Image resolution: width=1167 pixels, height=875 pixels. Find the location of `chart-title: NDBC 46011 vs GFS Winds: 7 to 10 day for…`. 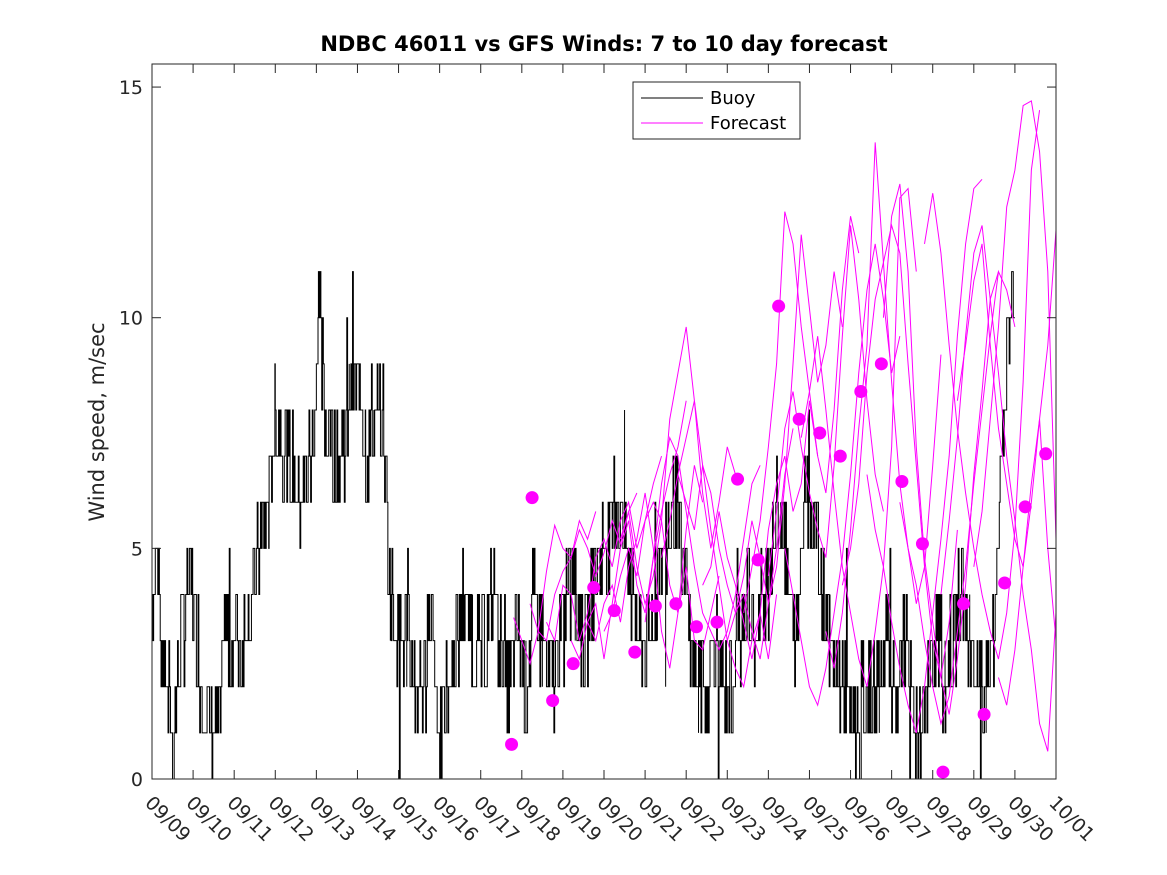

chart-title: NDBC 46011 vs GFS Winds: 7 to 10 day for… is located at coordinates (604, 44).